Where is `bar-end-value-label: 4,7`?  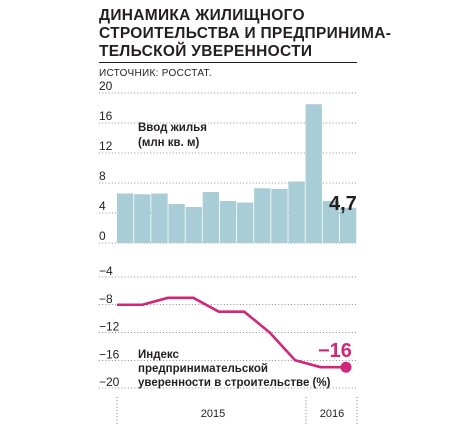
bar-end-value-label: 4,7 is located at coordinates (343, 204).